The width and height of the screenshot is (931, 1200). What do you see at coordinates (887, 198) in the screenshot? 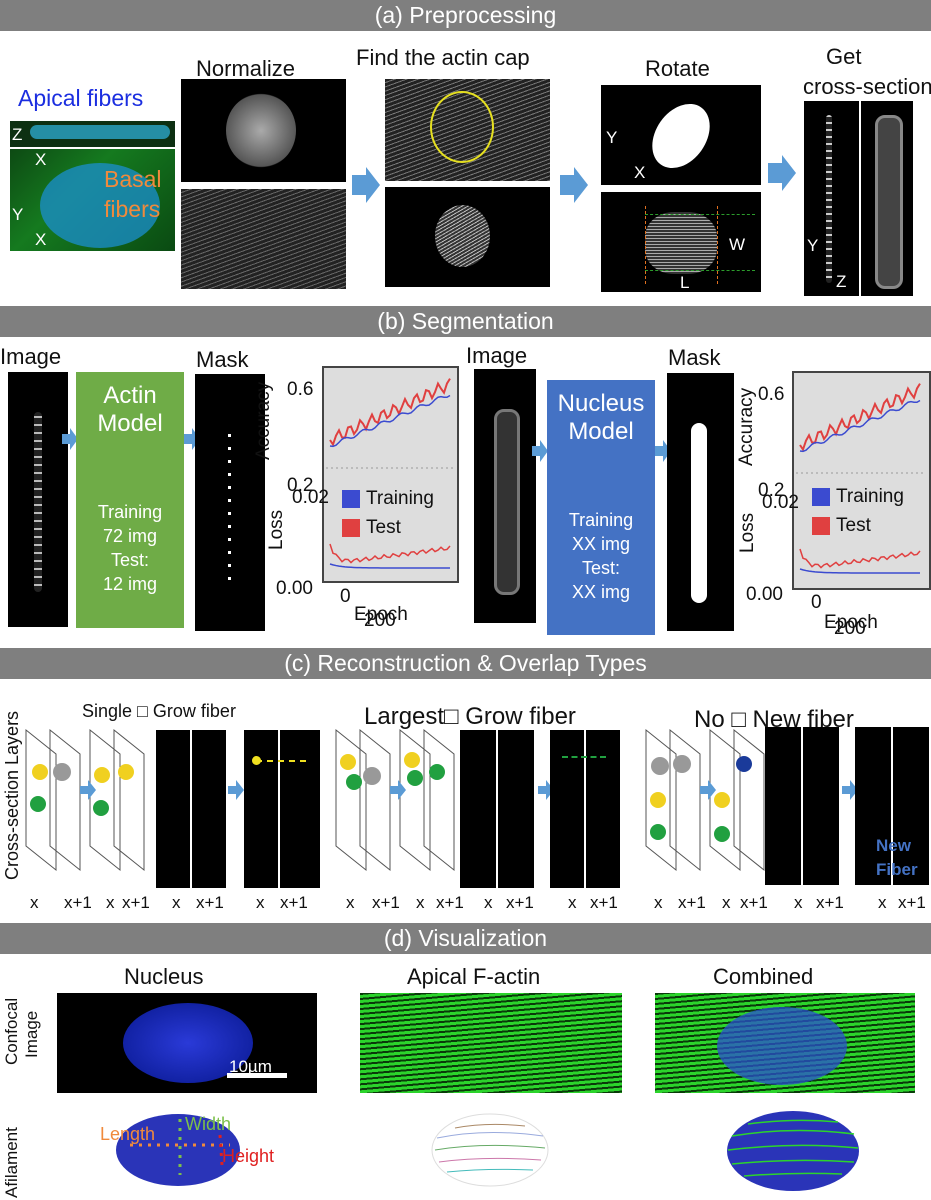
I see `cross-section-nucleus-image` at bounding box center [887, 198].